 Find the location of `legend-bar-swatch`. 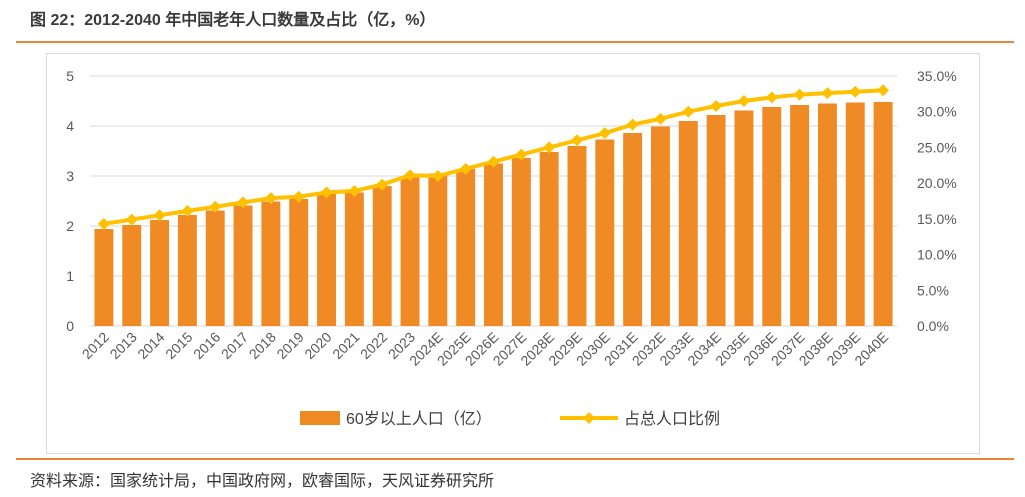

legend-bar-swatch is located at coordinates (320, 418).